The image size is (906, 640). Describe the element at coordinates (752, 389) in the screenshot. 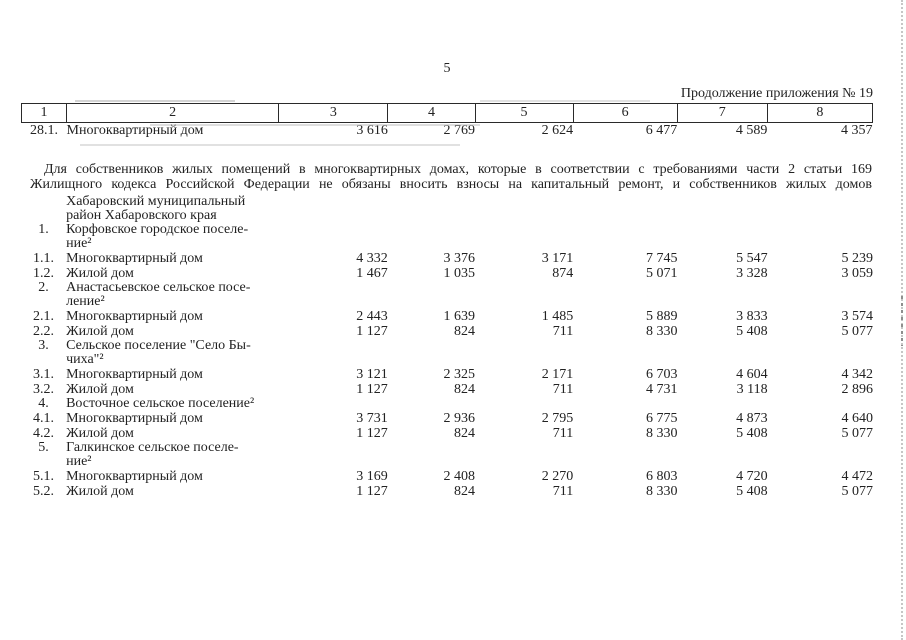

I see `rate-value: 3 118` at that location.